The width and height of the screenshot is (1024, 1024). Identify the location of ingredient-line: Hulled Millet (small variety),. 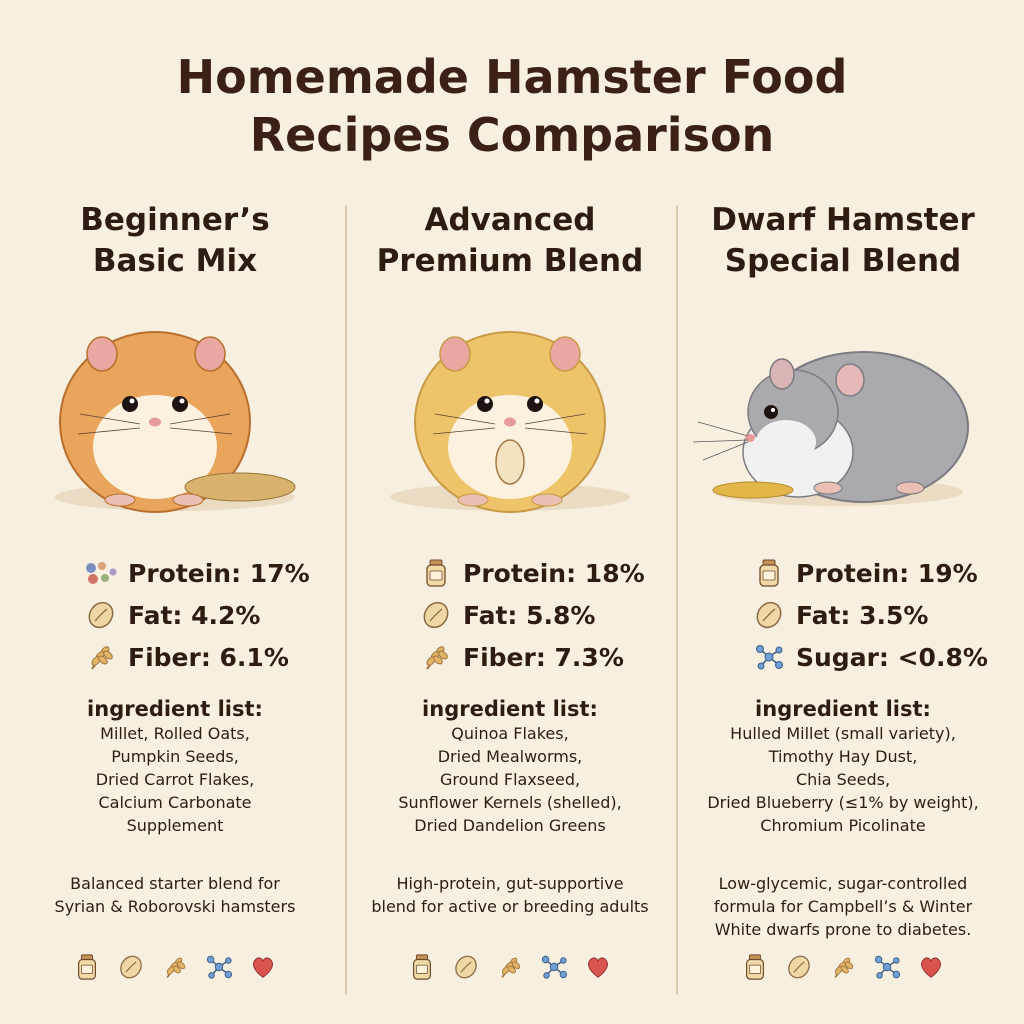
(843, 733).